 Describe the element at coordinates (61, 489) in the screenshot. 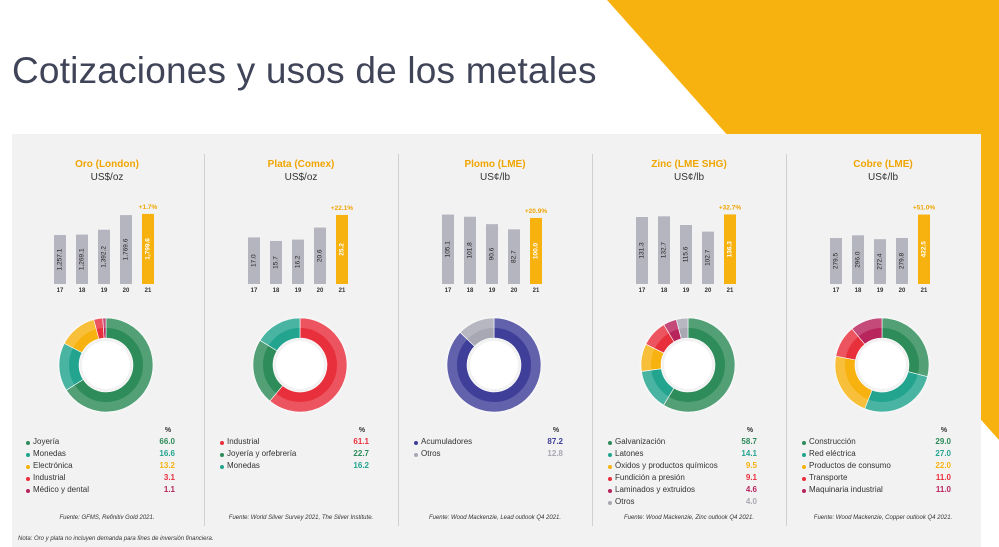

I see `legend-label: Médico y dental` at that location.